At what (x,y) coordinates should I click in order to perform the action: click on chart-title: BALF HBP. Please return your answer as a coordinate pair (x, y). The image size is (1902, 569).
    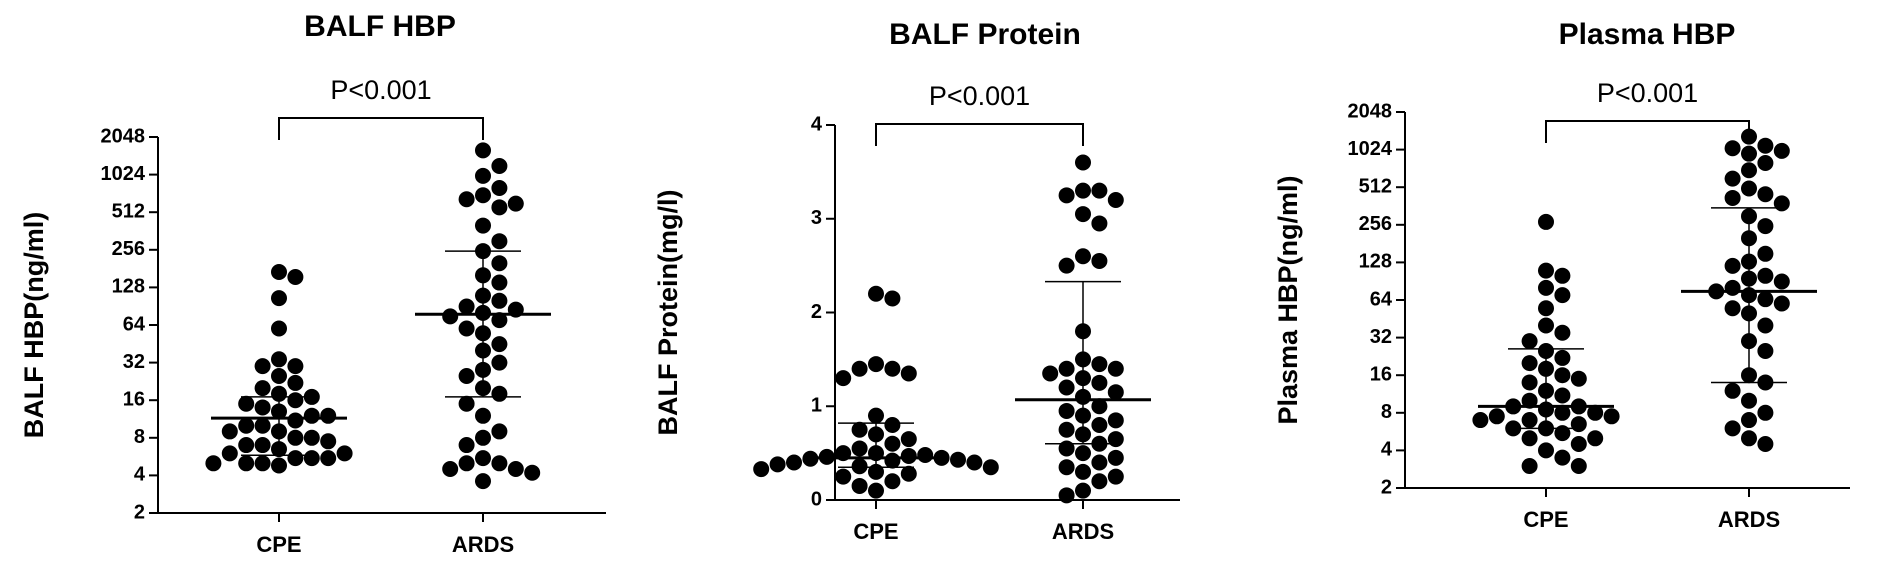
    Looking at the image, I should click on (380, 26).